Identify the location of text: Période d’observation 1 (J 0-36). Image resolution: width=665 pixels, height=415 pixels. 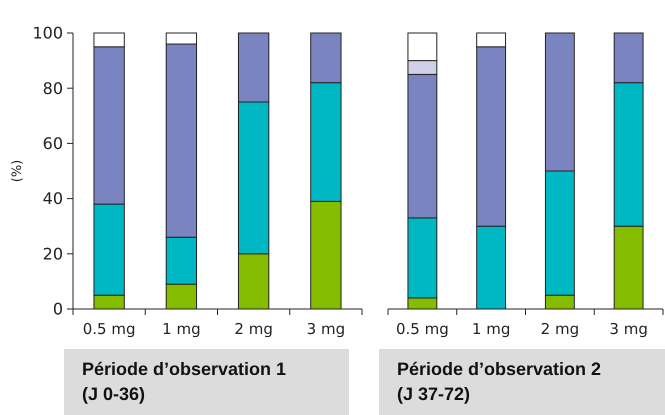
(184, 381).